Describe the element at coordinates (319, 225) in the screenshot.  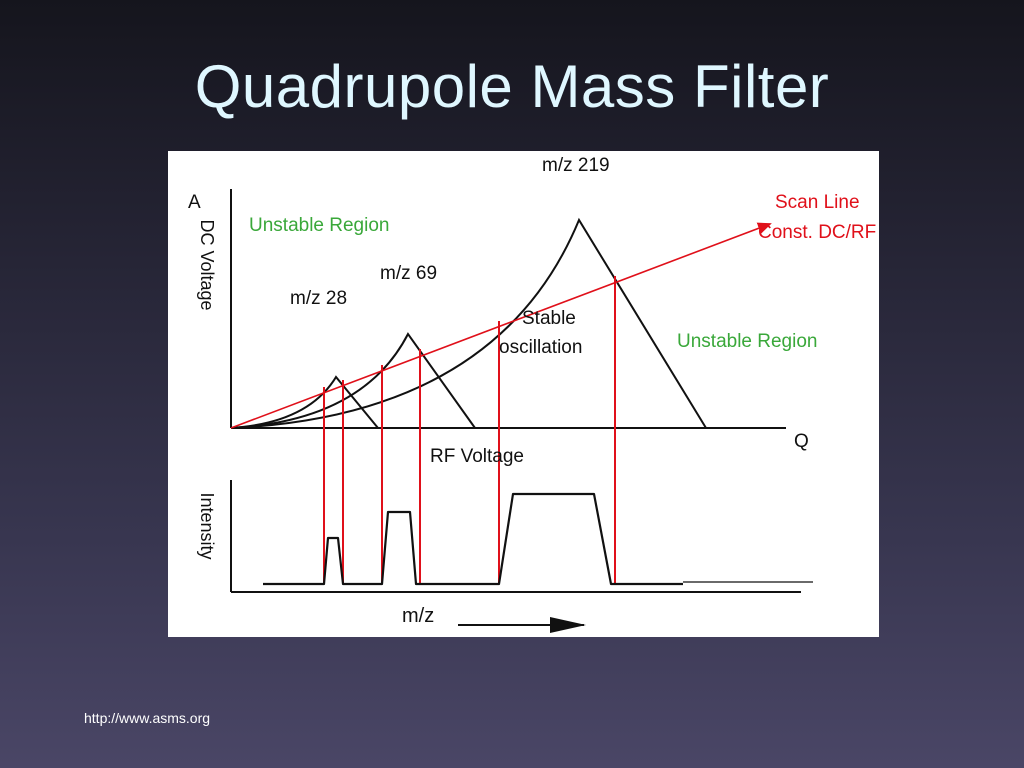
I see `unstable-region-left-label: Unstable Region` at that location.